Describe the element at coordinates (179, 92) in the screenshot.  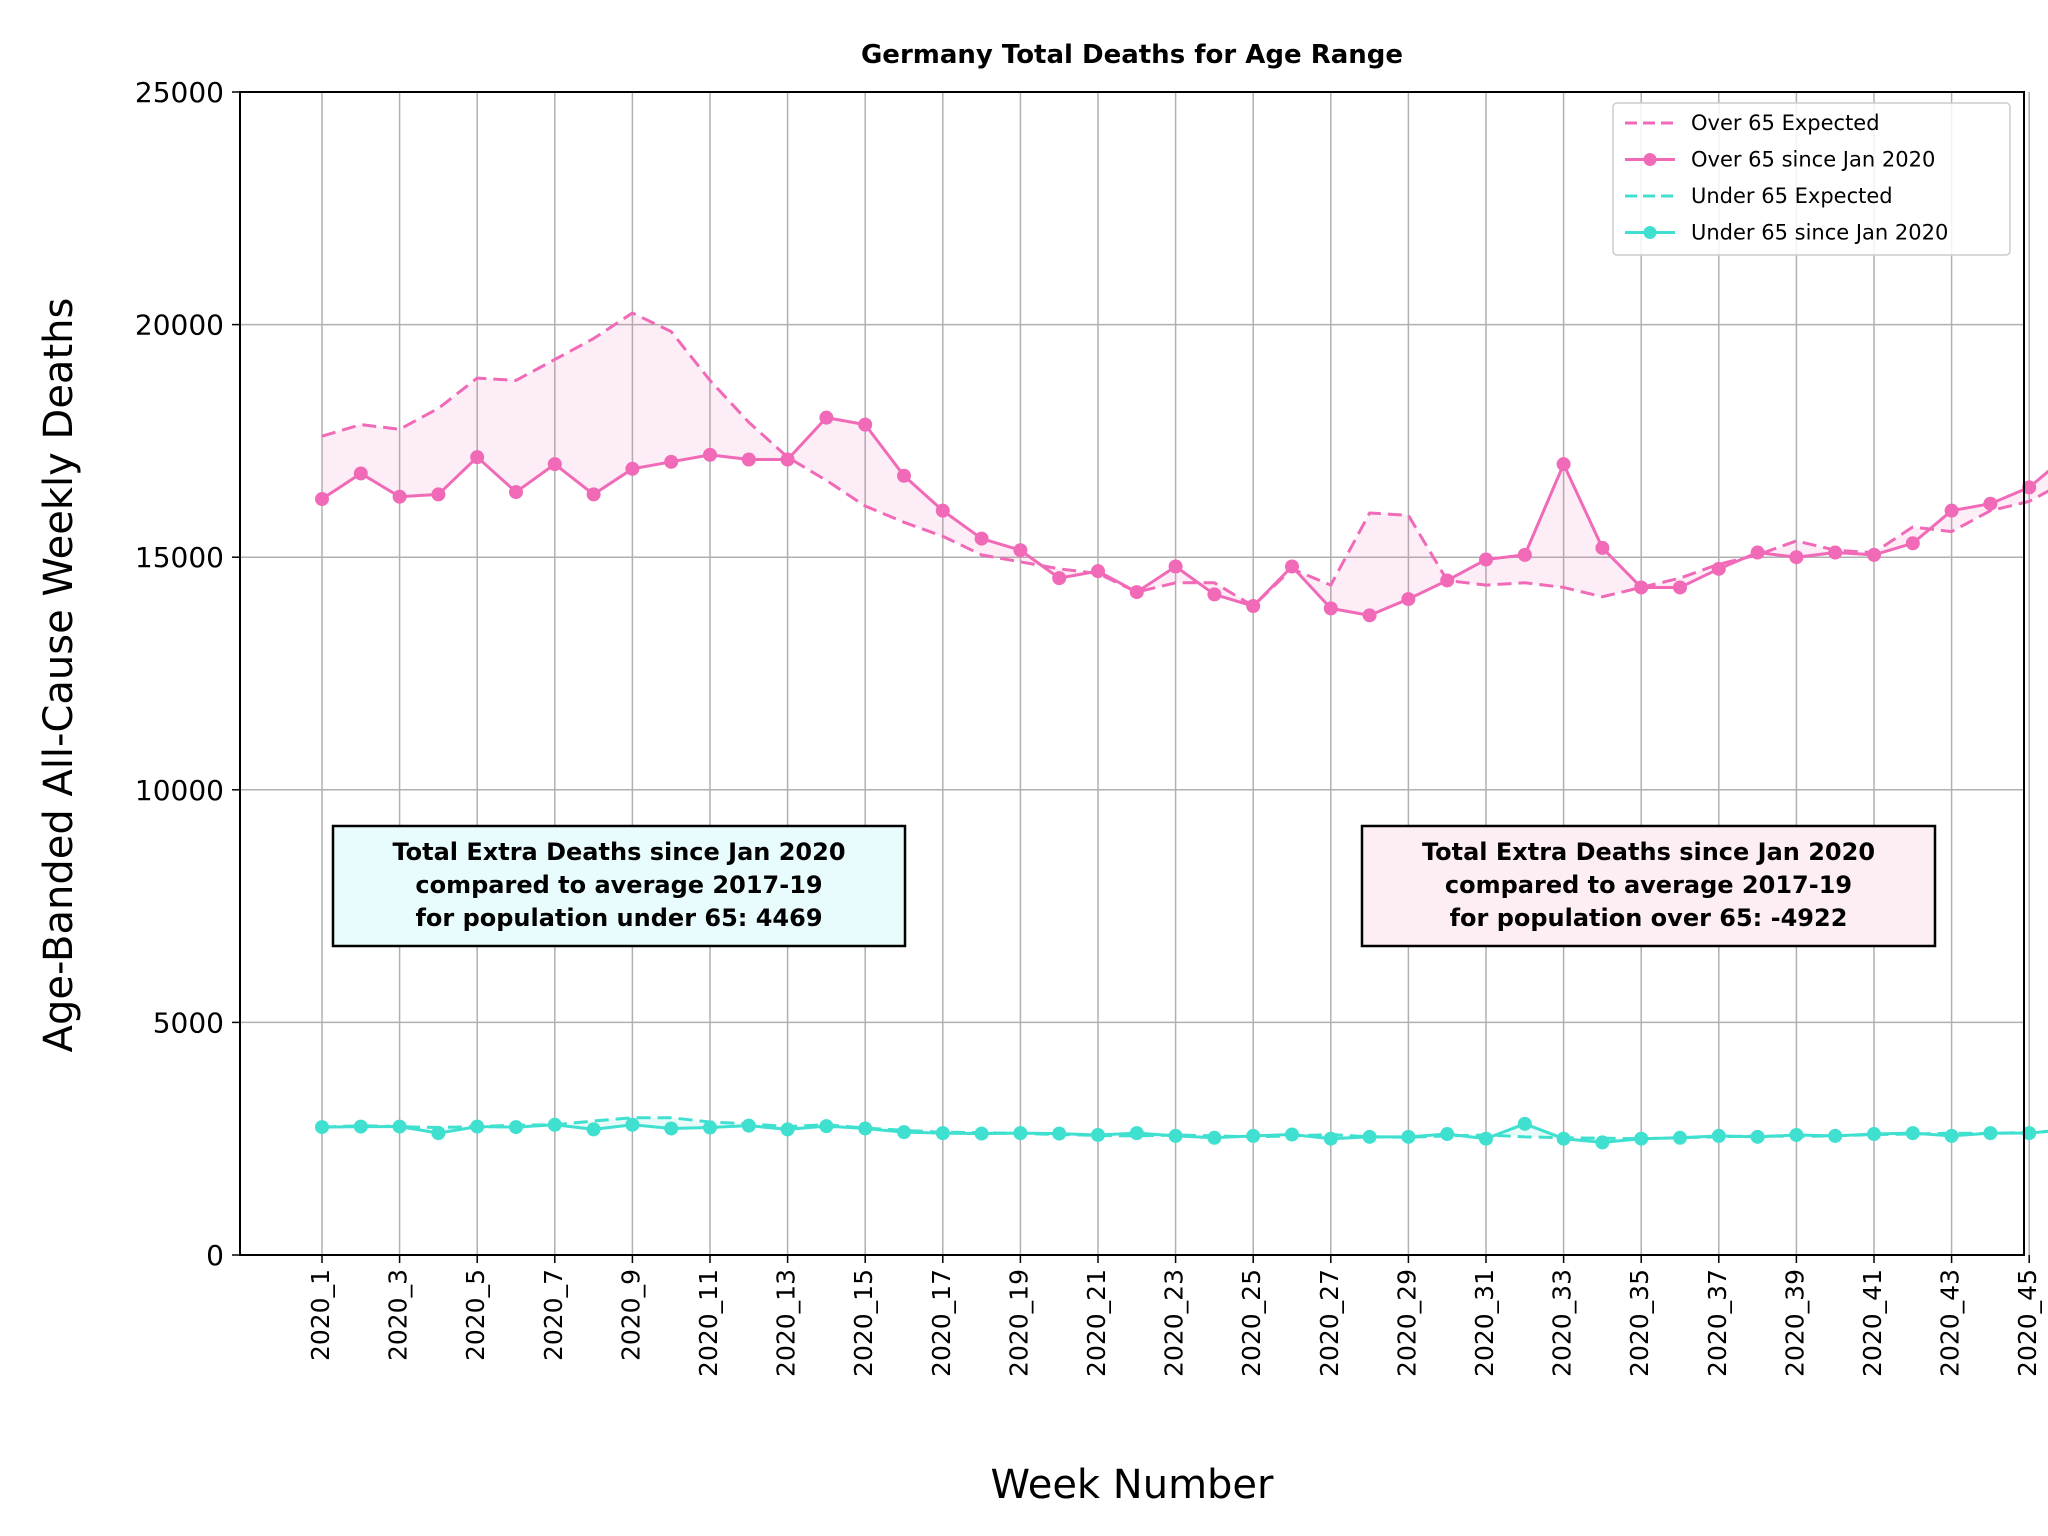
I see `y-tick-label: 25000` at that location.